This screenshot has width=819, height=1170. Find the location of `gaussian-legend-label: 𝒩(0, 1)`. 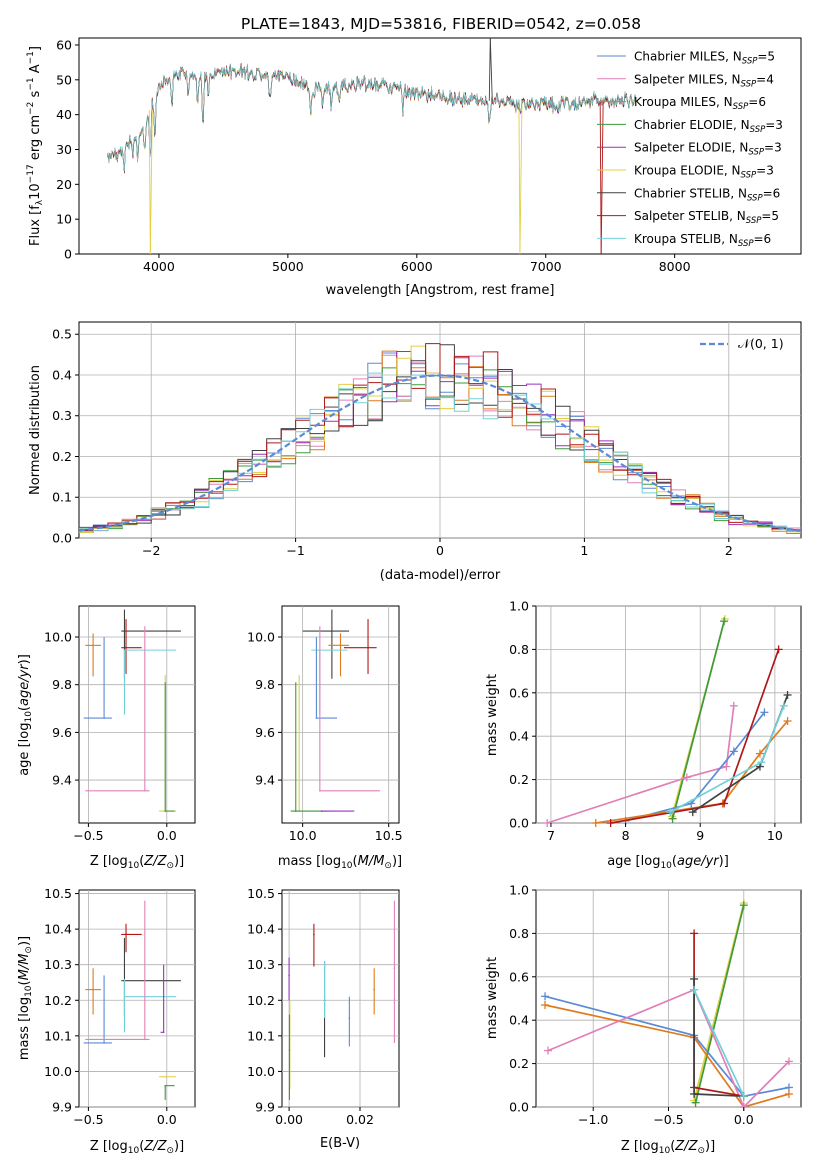

gaussian-legend-label: 𝒩(0, 1) is located at coordinates (761, 343).